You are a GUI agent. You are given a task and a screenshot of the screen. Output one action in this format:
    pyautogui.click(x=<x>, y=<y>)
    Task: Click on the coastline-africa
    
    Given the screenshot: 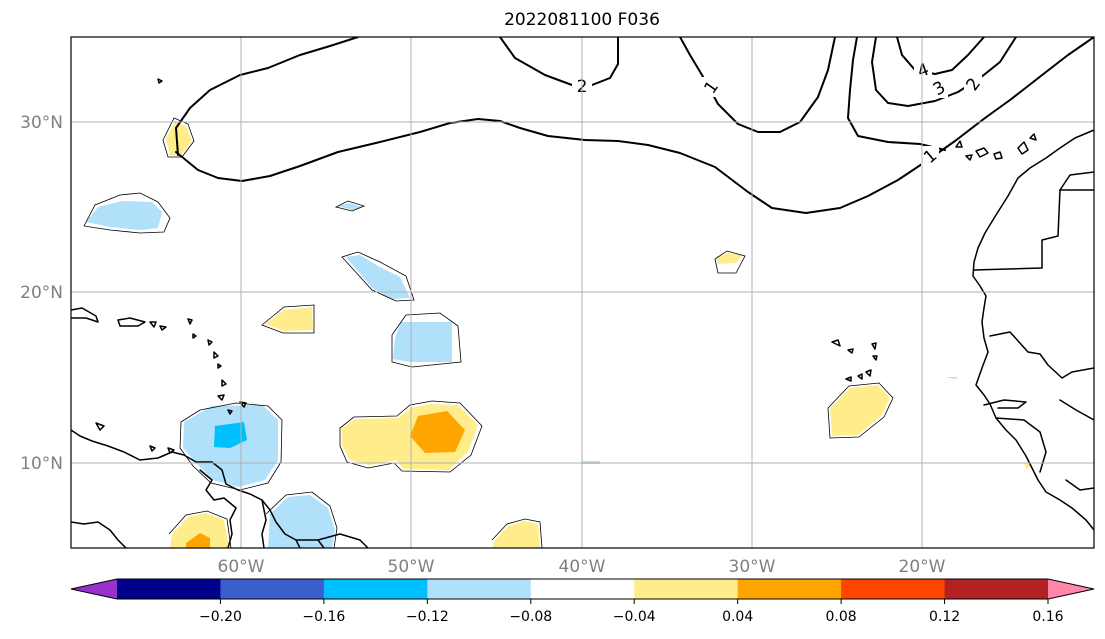 What is the action you would take?
    pyautogui.click(x=1033, y=330)
    